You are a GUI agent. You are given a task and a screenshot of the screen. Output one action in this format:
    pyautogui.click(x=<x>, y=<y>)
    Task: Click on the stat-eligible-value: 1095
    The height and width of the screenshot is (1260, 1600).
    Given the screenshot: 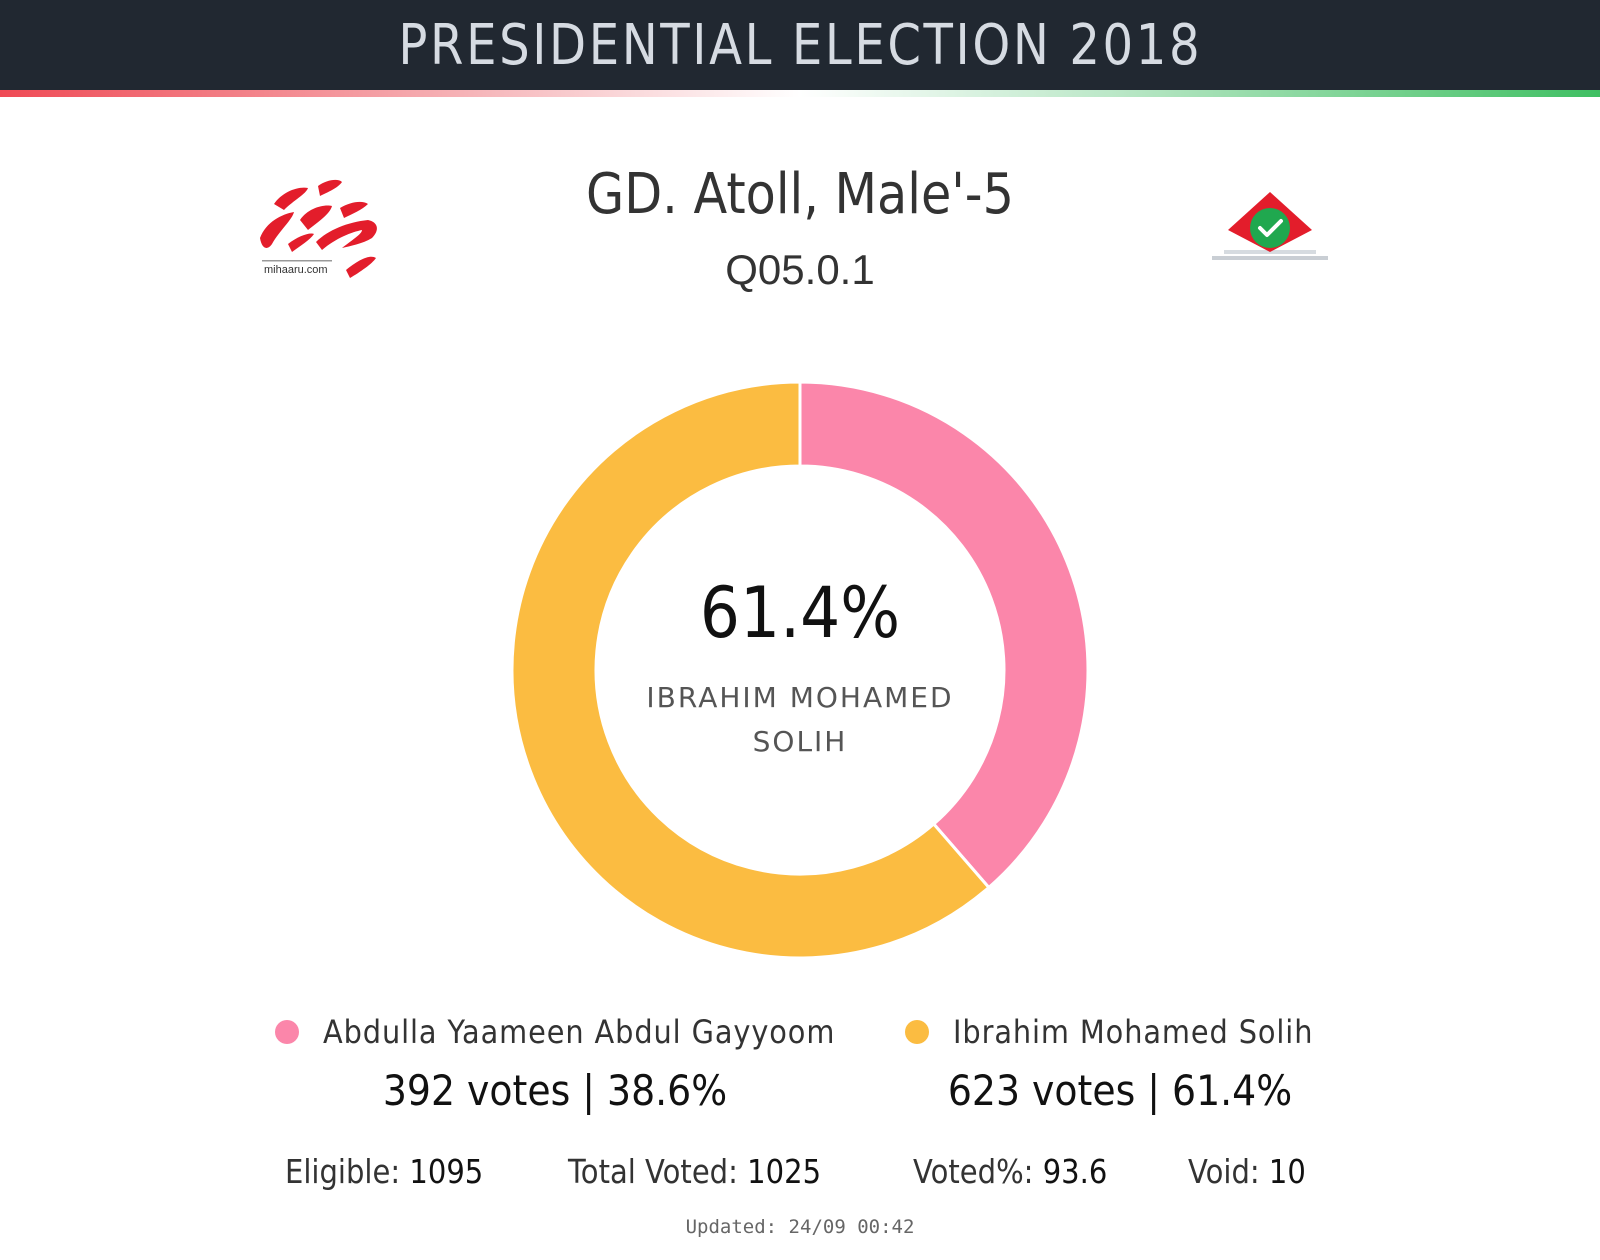 What is the action you would take?
    pyautogui.click(x=446, y=1171)
    